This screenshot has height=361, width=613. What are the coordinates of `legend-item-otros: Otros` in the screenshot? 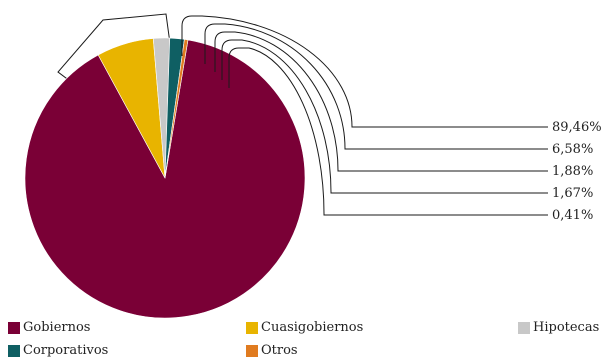 It's located at (272, 351).